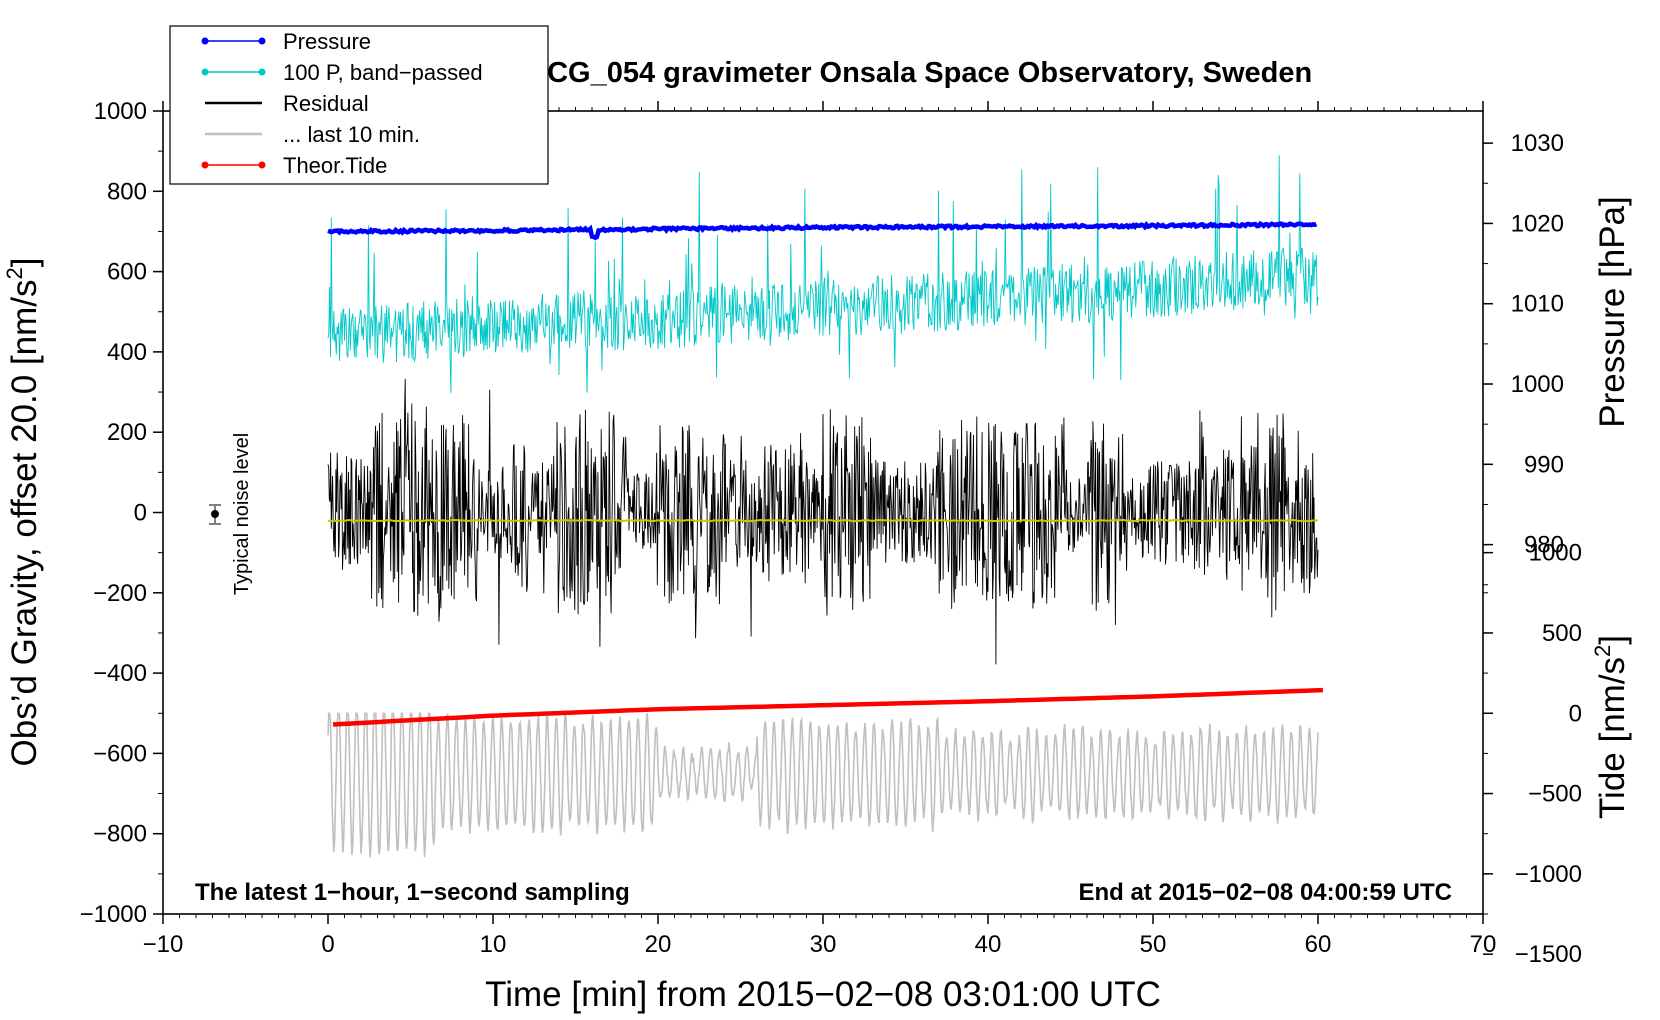 The width and height of the screenshot is (1660, 1020). Describe the element at coordinates (658, 944) in the screenshot. I see `x-tick-label: 20` at that location.